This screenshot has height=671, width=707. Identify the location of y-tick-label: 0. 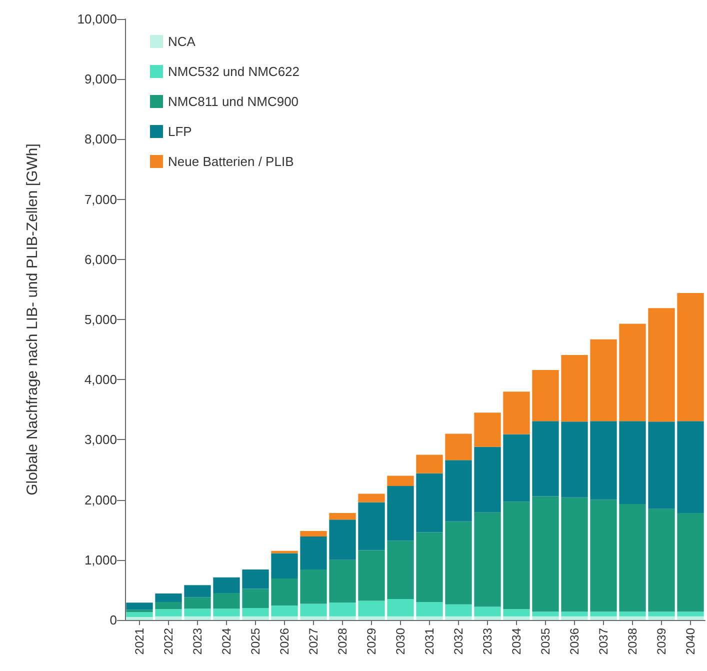
(113, 620).